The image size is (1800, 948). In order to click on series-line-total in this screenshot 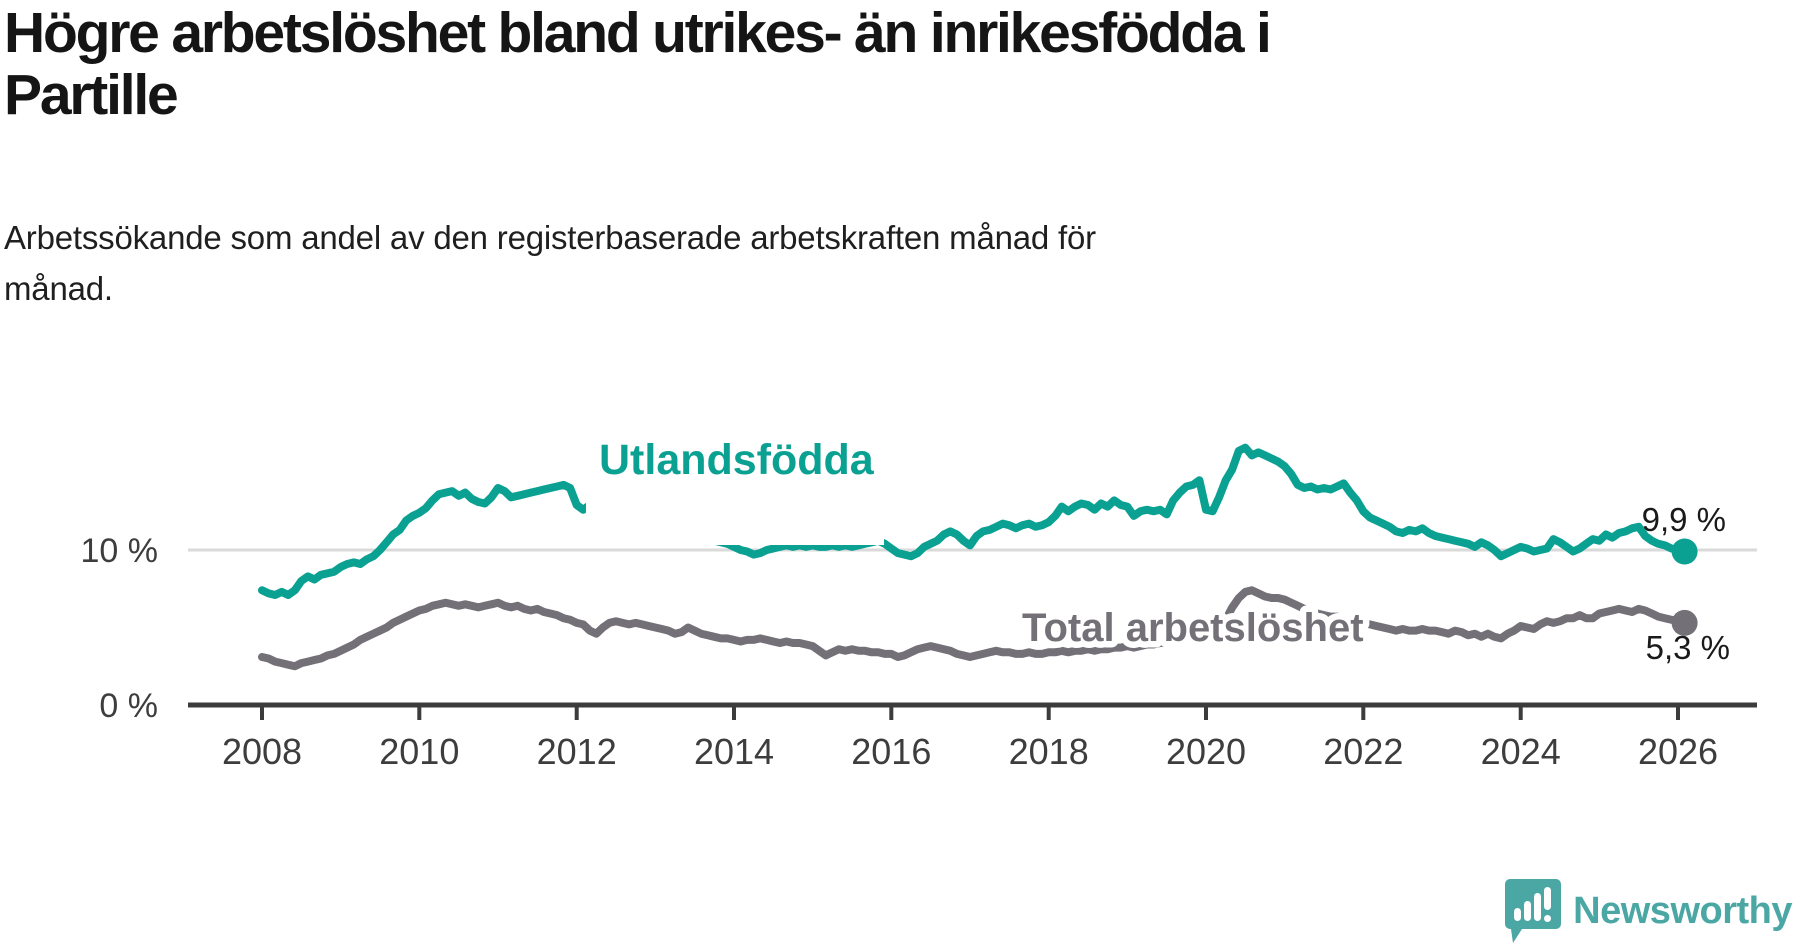, I will do `click(973, 628)`.